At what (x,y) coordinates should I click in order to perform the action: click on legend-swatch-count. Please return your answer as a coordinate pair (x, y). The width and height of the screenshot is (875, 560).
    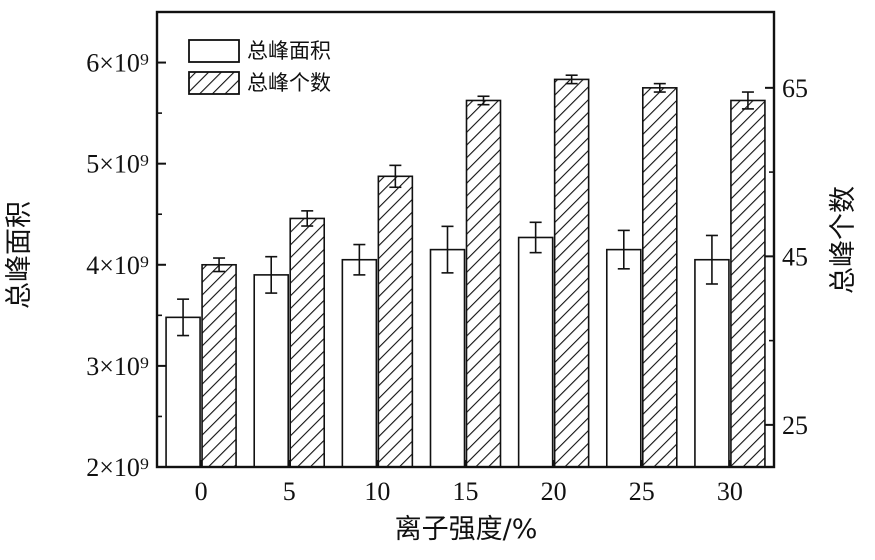
    Looking at the image, I should click on (214, 83).